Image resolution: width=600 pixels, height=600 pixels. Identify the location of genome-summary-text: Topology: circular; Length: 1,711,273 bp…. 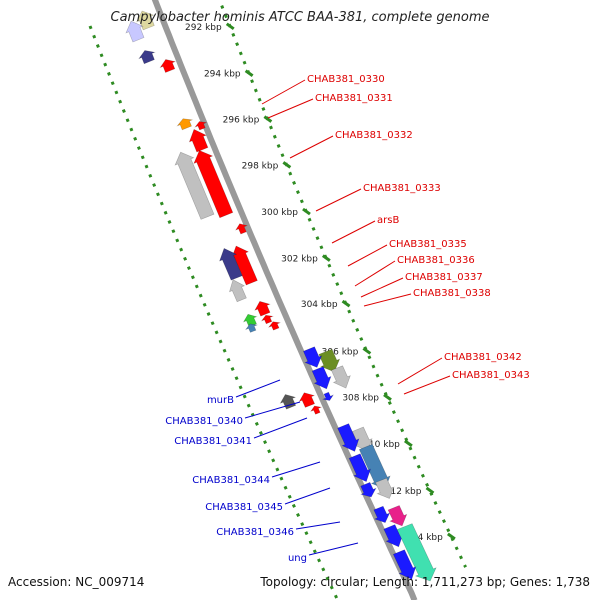
(425, 582).